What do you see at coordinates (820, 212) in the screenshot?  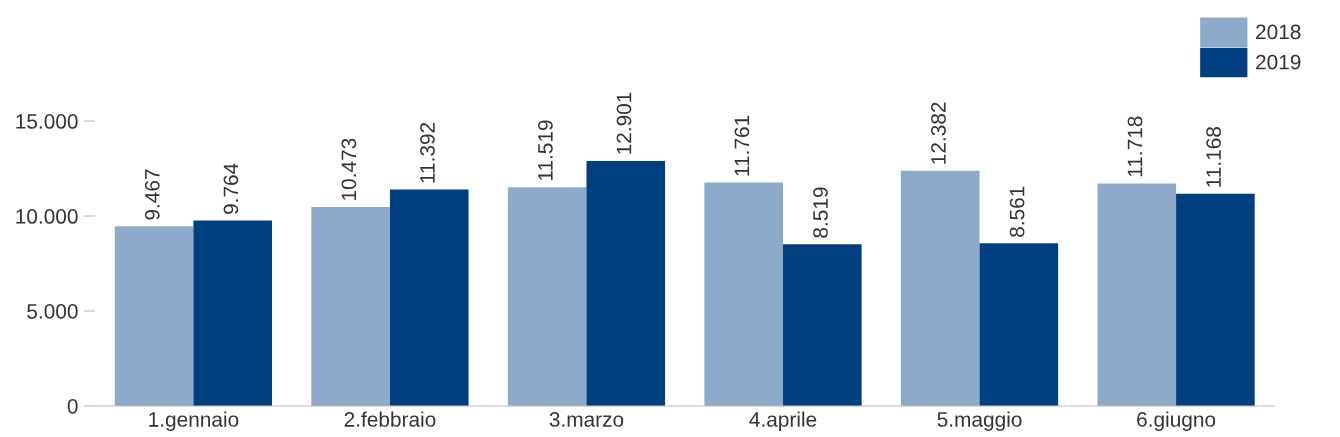 I see `data-label: 8.519` at bounding box center [820, 212].